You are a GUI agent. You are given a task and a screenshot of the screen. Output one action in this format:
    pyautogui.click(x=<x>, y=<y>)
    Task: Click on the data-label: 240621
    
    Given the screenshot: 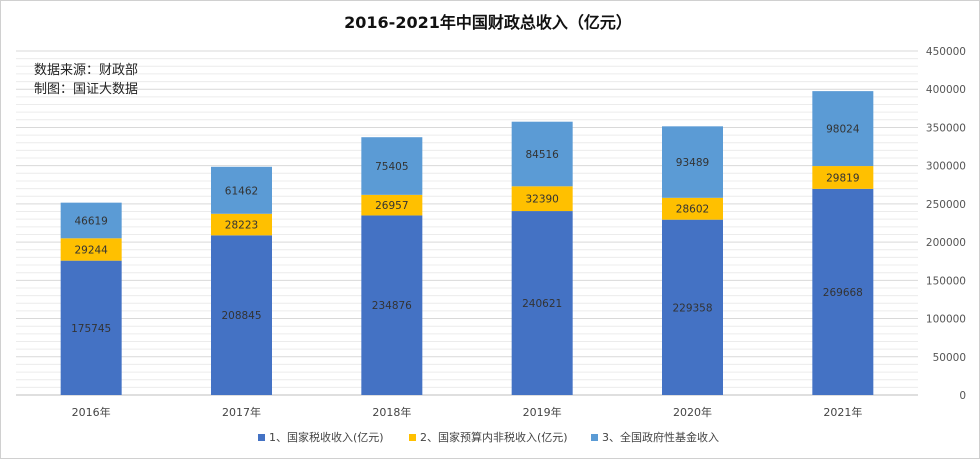 What is the action you would take?
    pyautogui.click(x=542, y=304)
    